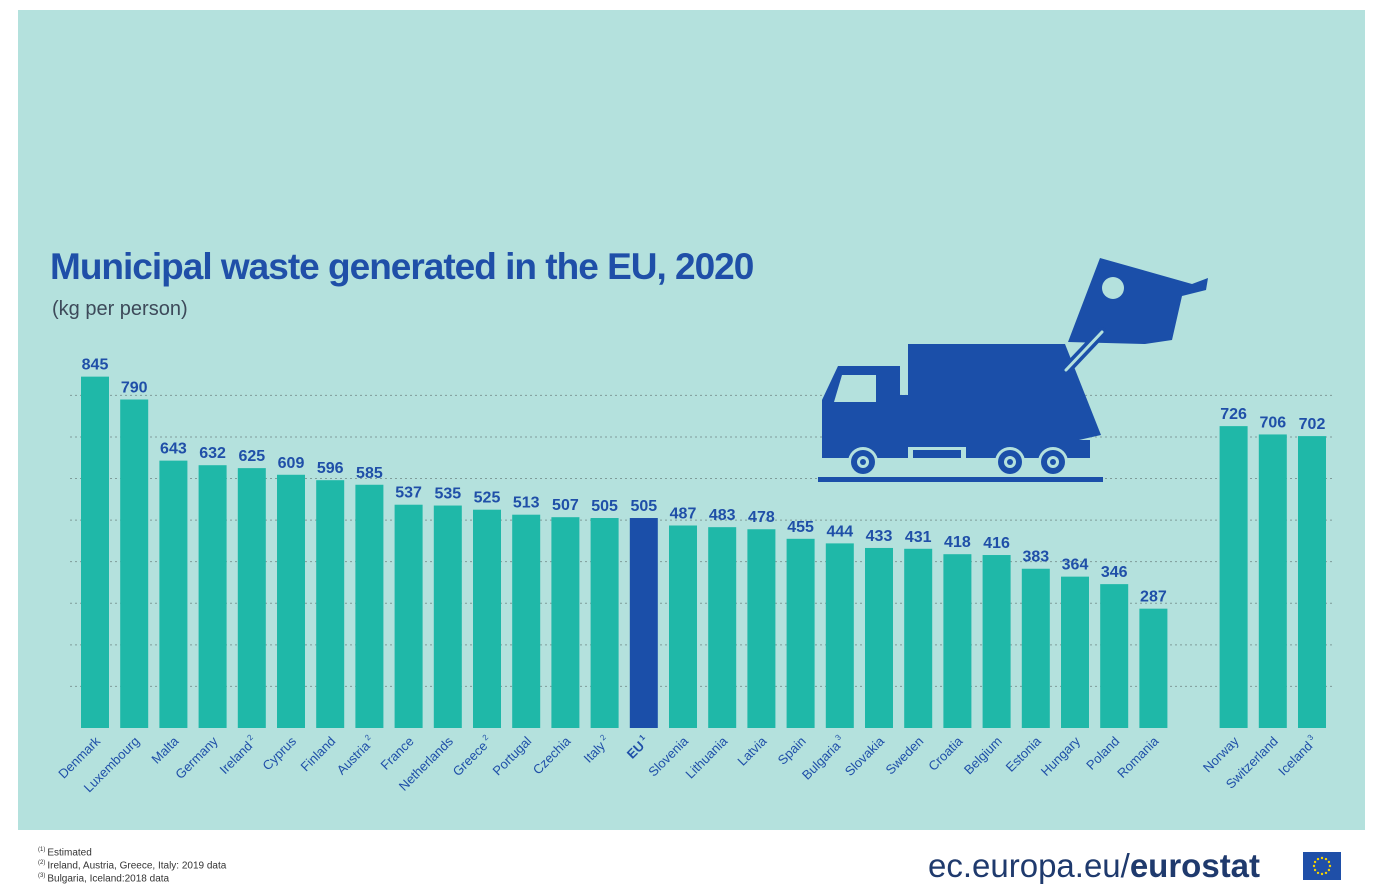  Describe the element at coordinates (865, 756) in the screenshot. I see `category-label: Slovakia` at that location.